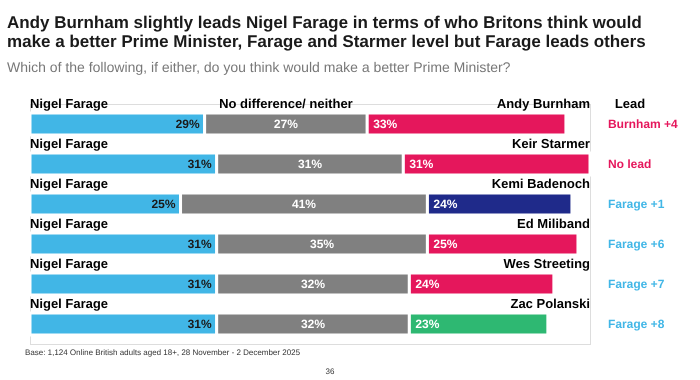 This screenshot has height=380, width=700. Describe the element at coordinates (630, 164) in the screenshot. I see `text: No lead` at that location.